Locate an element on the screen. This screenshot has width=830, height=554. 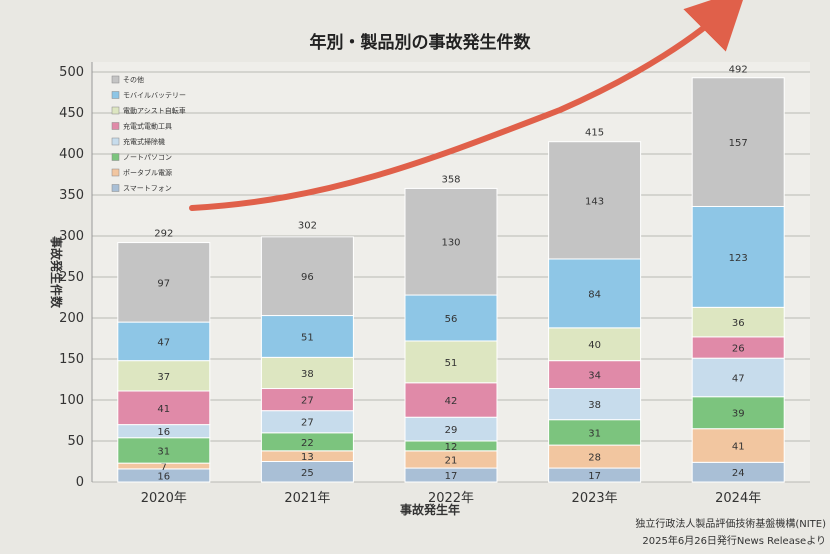
legend-label: スマートフォン is located at coordinates (147, 189).